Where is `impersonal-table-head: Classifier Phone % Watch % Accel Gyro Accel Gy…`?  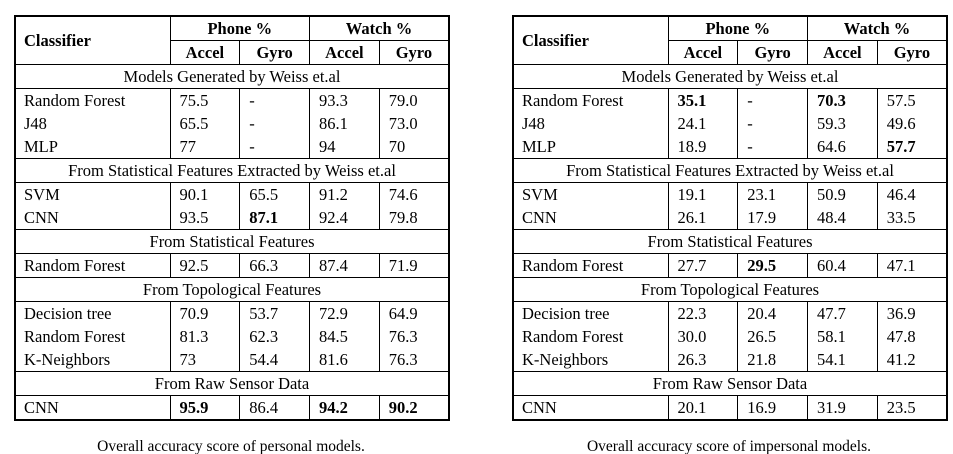
impersonal-table-head: Classifier Phone % Watch % Accel Gyro Accel Gy… is located at coordinates (730, 40).